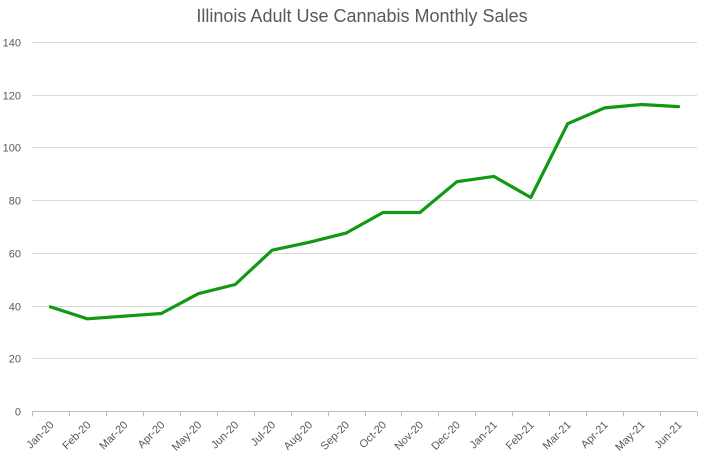  I want to click on x-tick-label: Oct-20, so click(373, 435).